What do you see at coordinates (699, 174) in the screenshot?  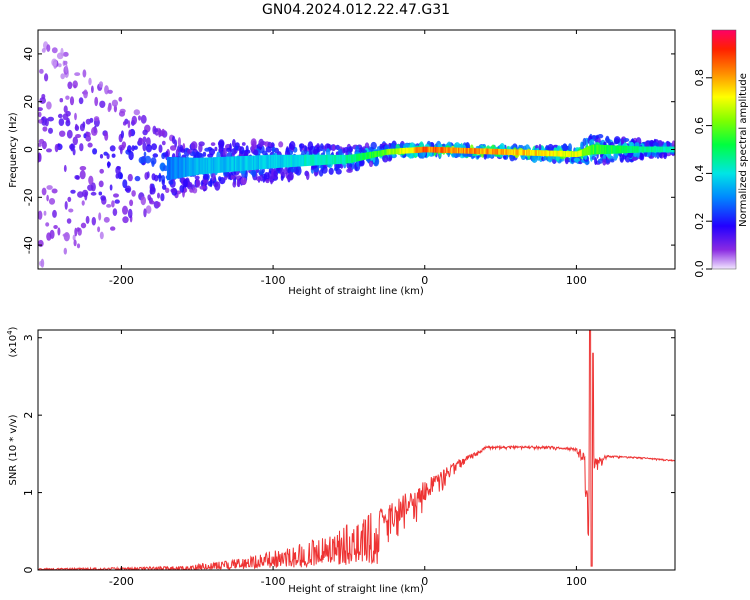 I see `colorbar-tick-label: 0.4` at bounding box center [699, 174].